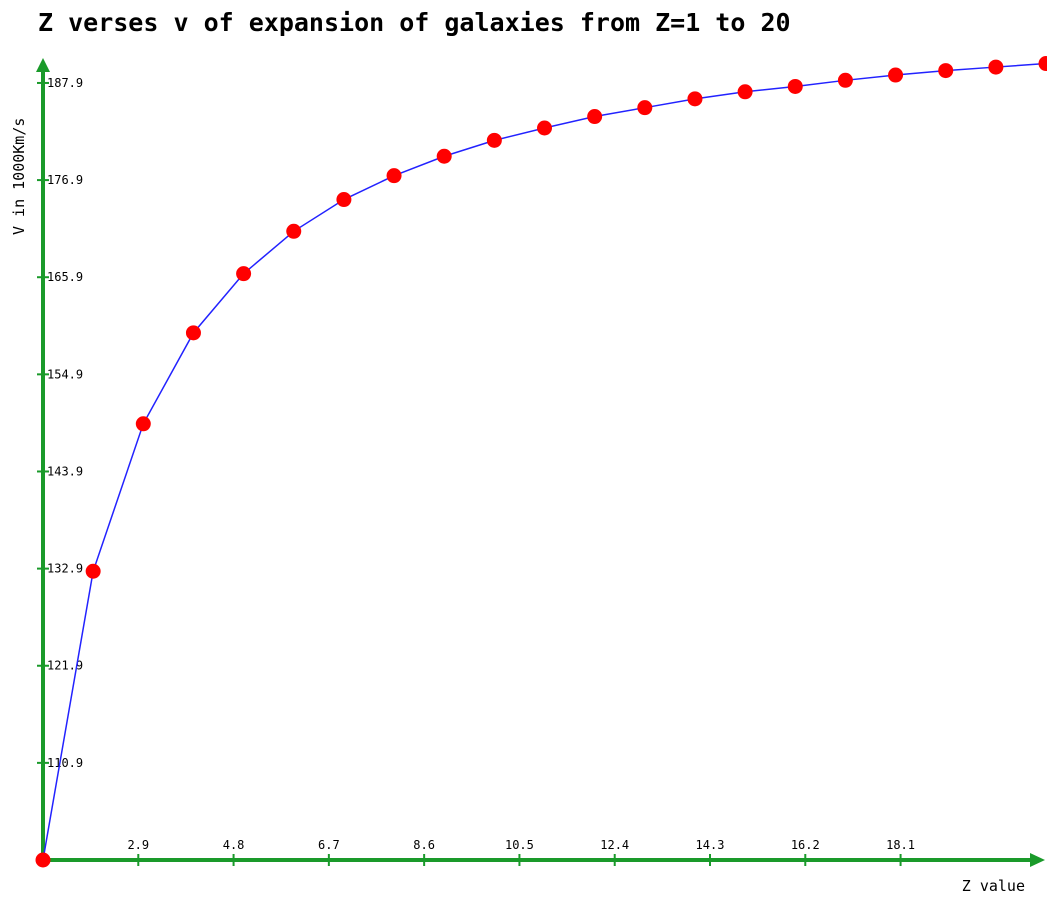 The height and width of the screenshot is (904, 1047). What do you see at coordinates (614, 845) in the screenshot?
I see `x-tick-label: 12.4` at bounding box center [614, 845].